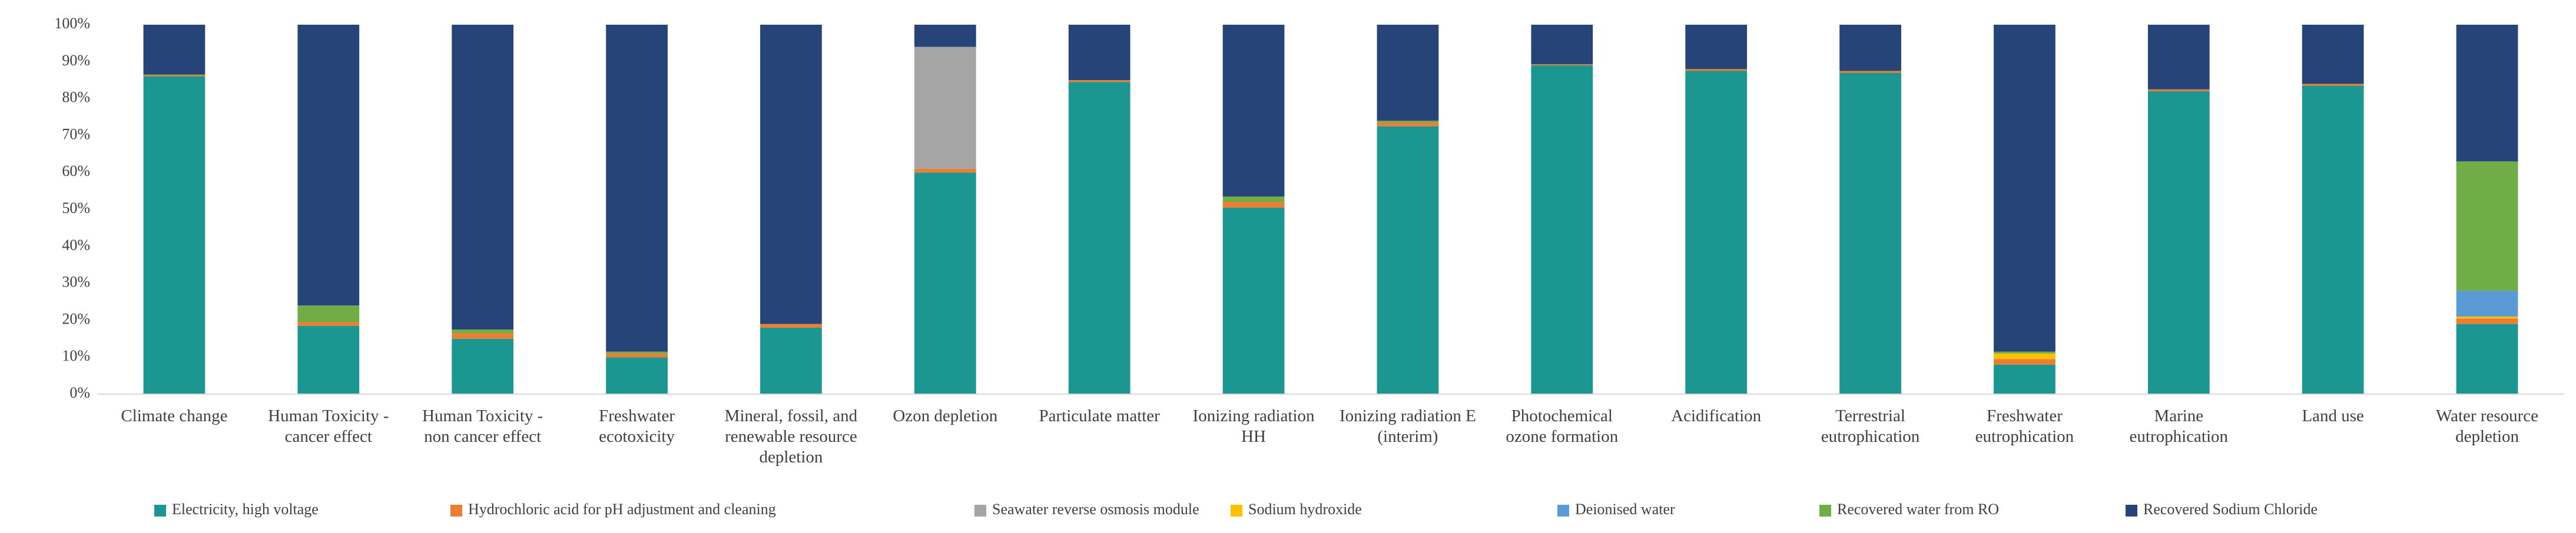 This screenshot has height=533, width=2576. Describe the element at coordinates (174, 416) in the screenshot. I see `x-tick-label: Climate change` at that location.